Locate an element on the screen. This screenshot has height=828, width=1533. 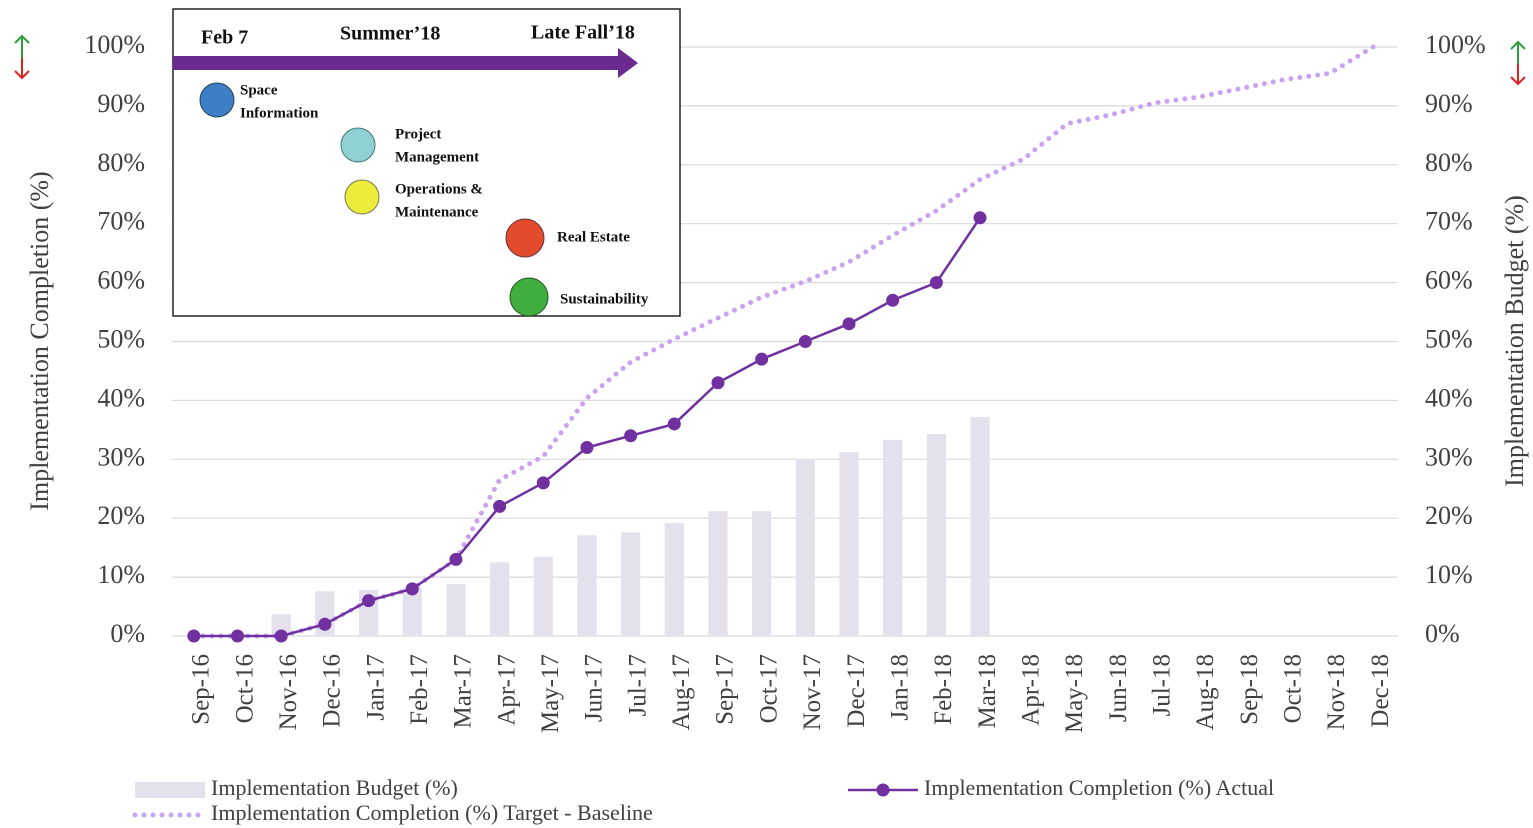
inset-item: Information is located at coordinates (279, 113).